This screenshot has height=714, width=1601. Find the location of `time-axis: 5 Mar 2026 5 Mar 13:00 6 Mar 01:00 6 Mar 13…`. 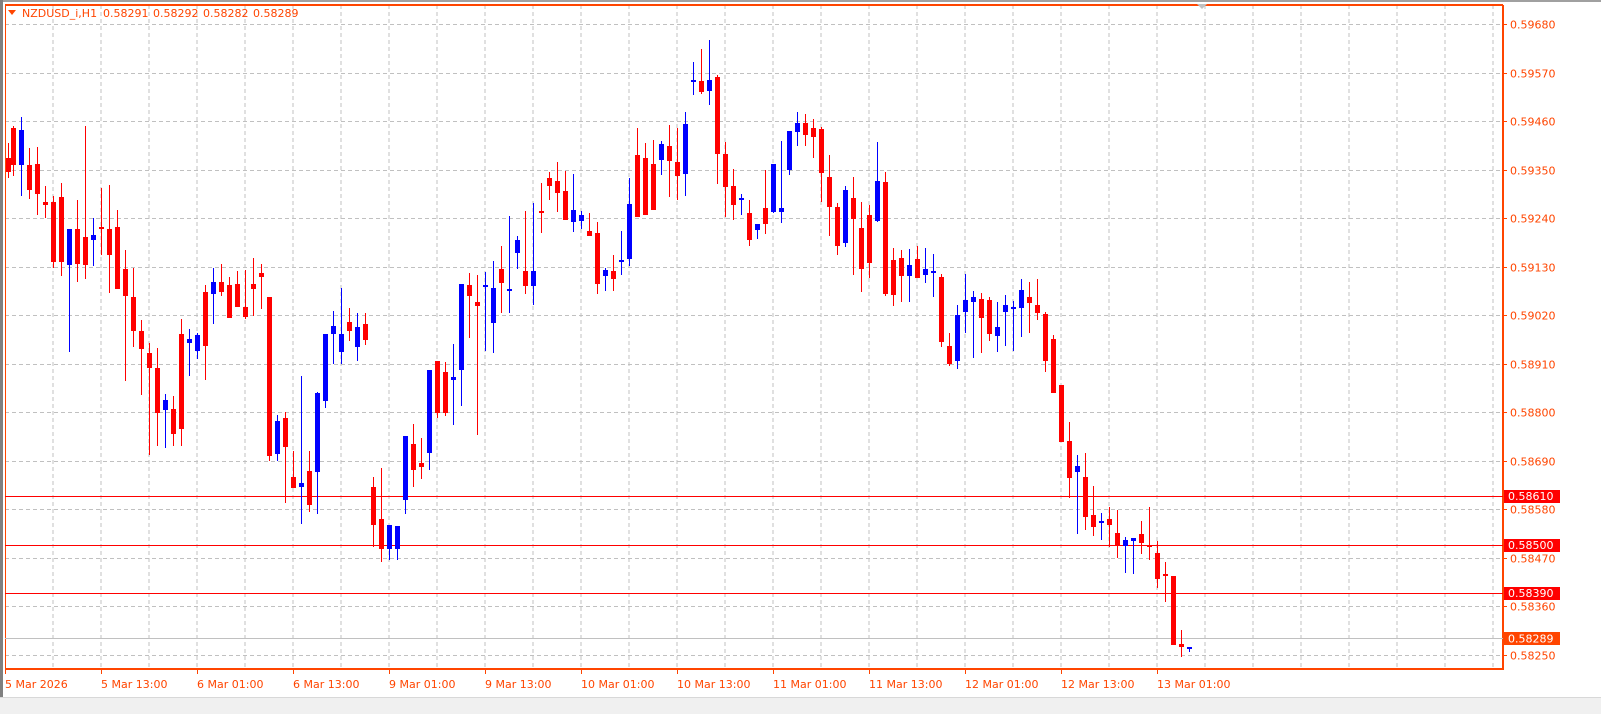

time-axis: 5 Mar 2026 5 Mar 13:00 6 Mar 01:00 6 Mar 13… is located at coordinates (617, 680).